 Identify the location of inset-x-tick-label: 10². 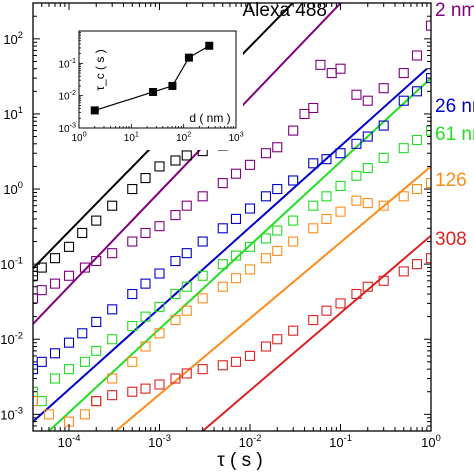
(183, 137).